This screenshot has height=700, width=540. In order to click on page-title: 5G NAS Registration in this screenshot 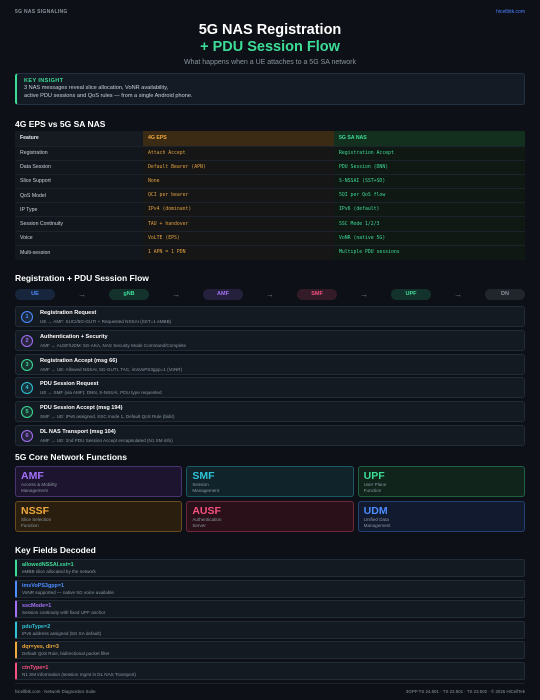, I will do `click(270, 30)`.